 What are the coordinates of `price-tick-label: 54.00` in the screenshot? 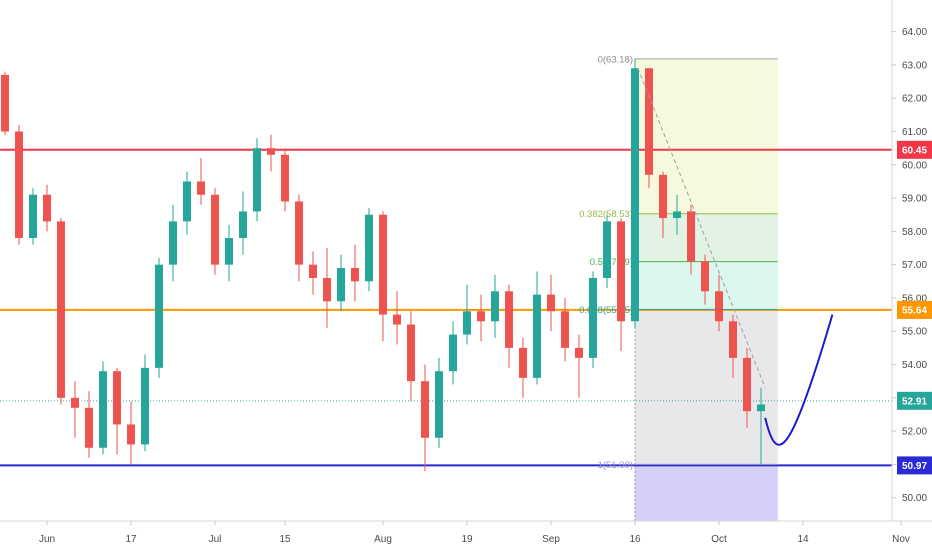 It's located at (914, 365).